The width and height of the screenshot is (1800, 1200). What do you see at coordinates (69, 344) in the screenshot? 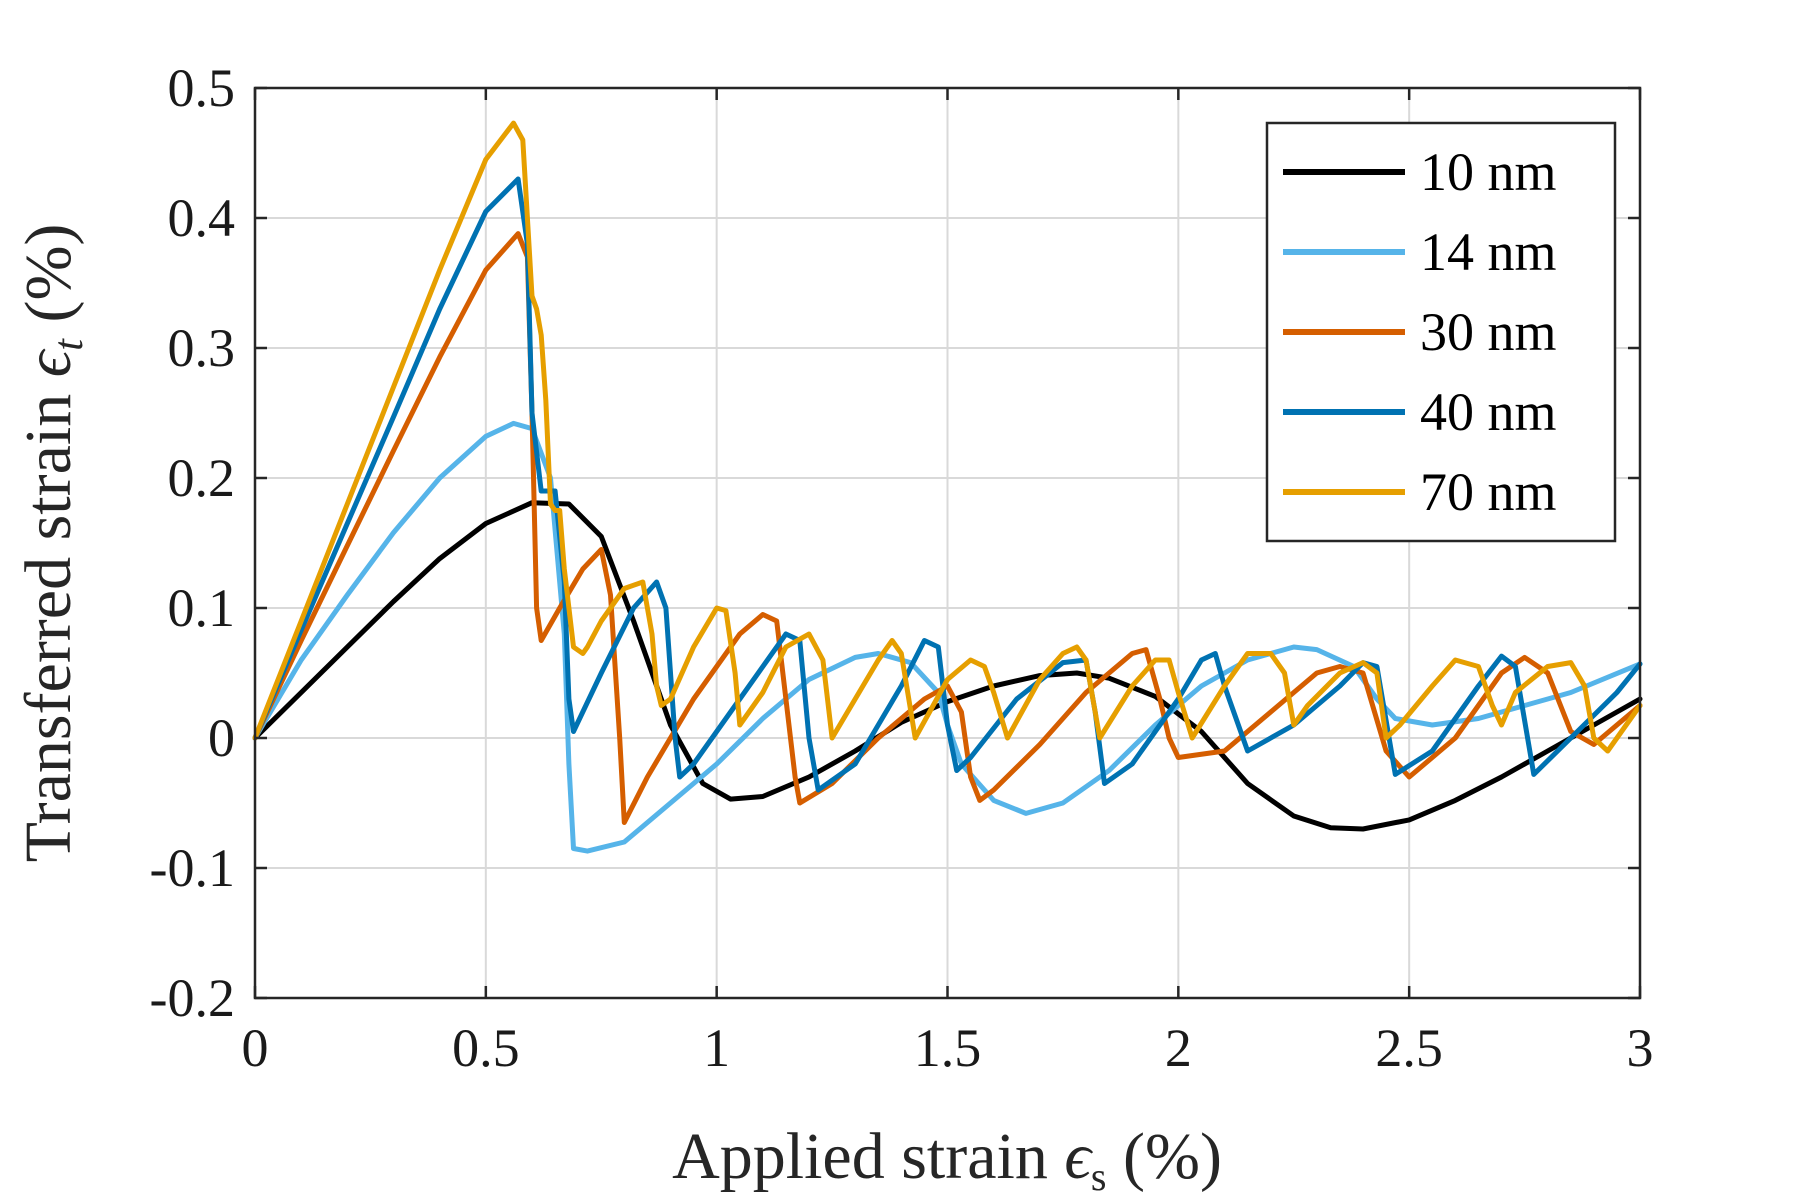
I see `y-axis-subscript: t` at bounding box center [69, 344].